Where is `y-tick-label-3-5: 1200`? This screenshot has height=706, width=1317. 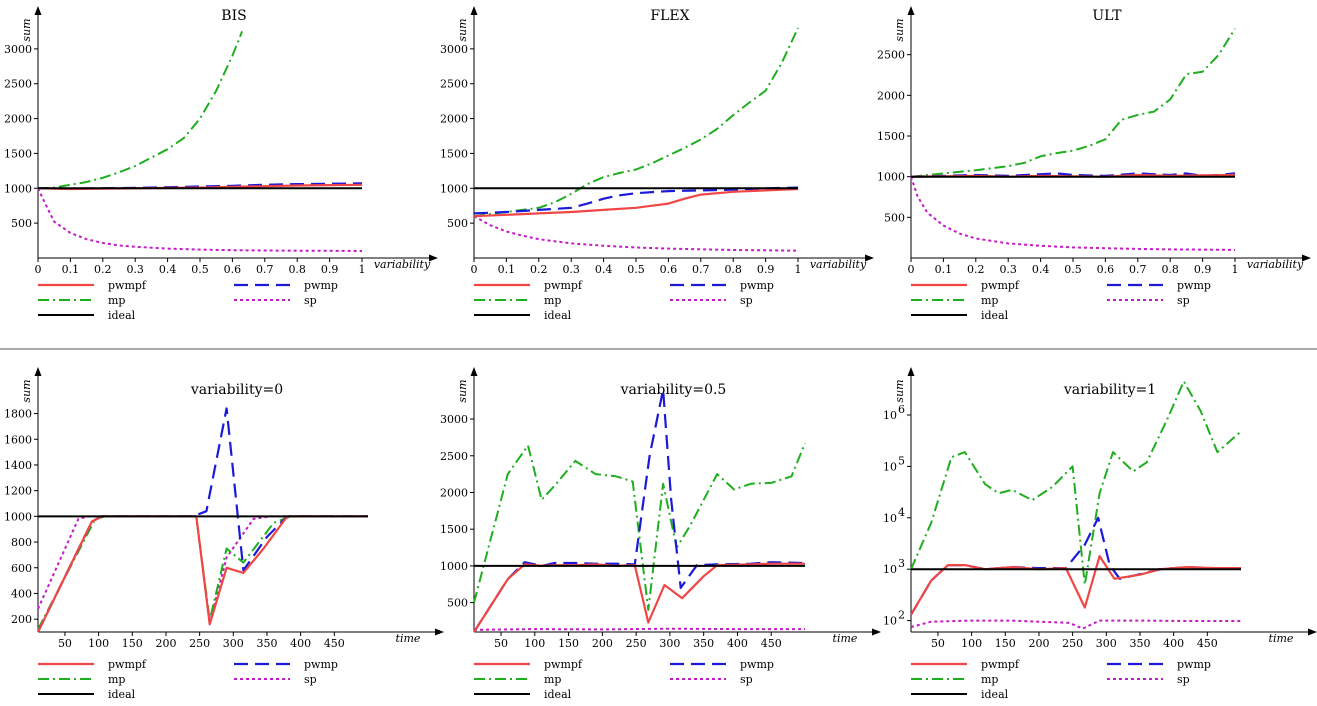 y-tick-label-3-5: 1200 is located at coordinates (18, 491).